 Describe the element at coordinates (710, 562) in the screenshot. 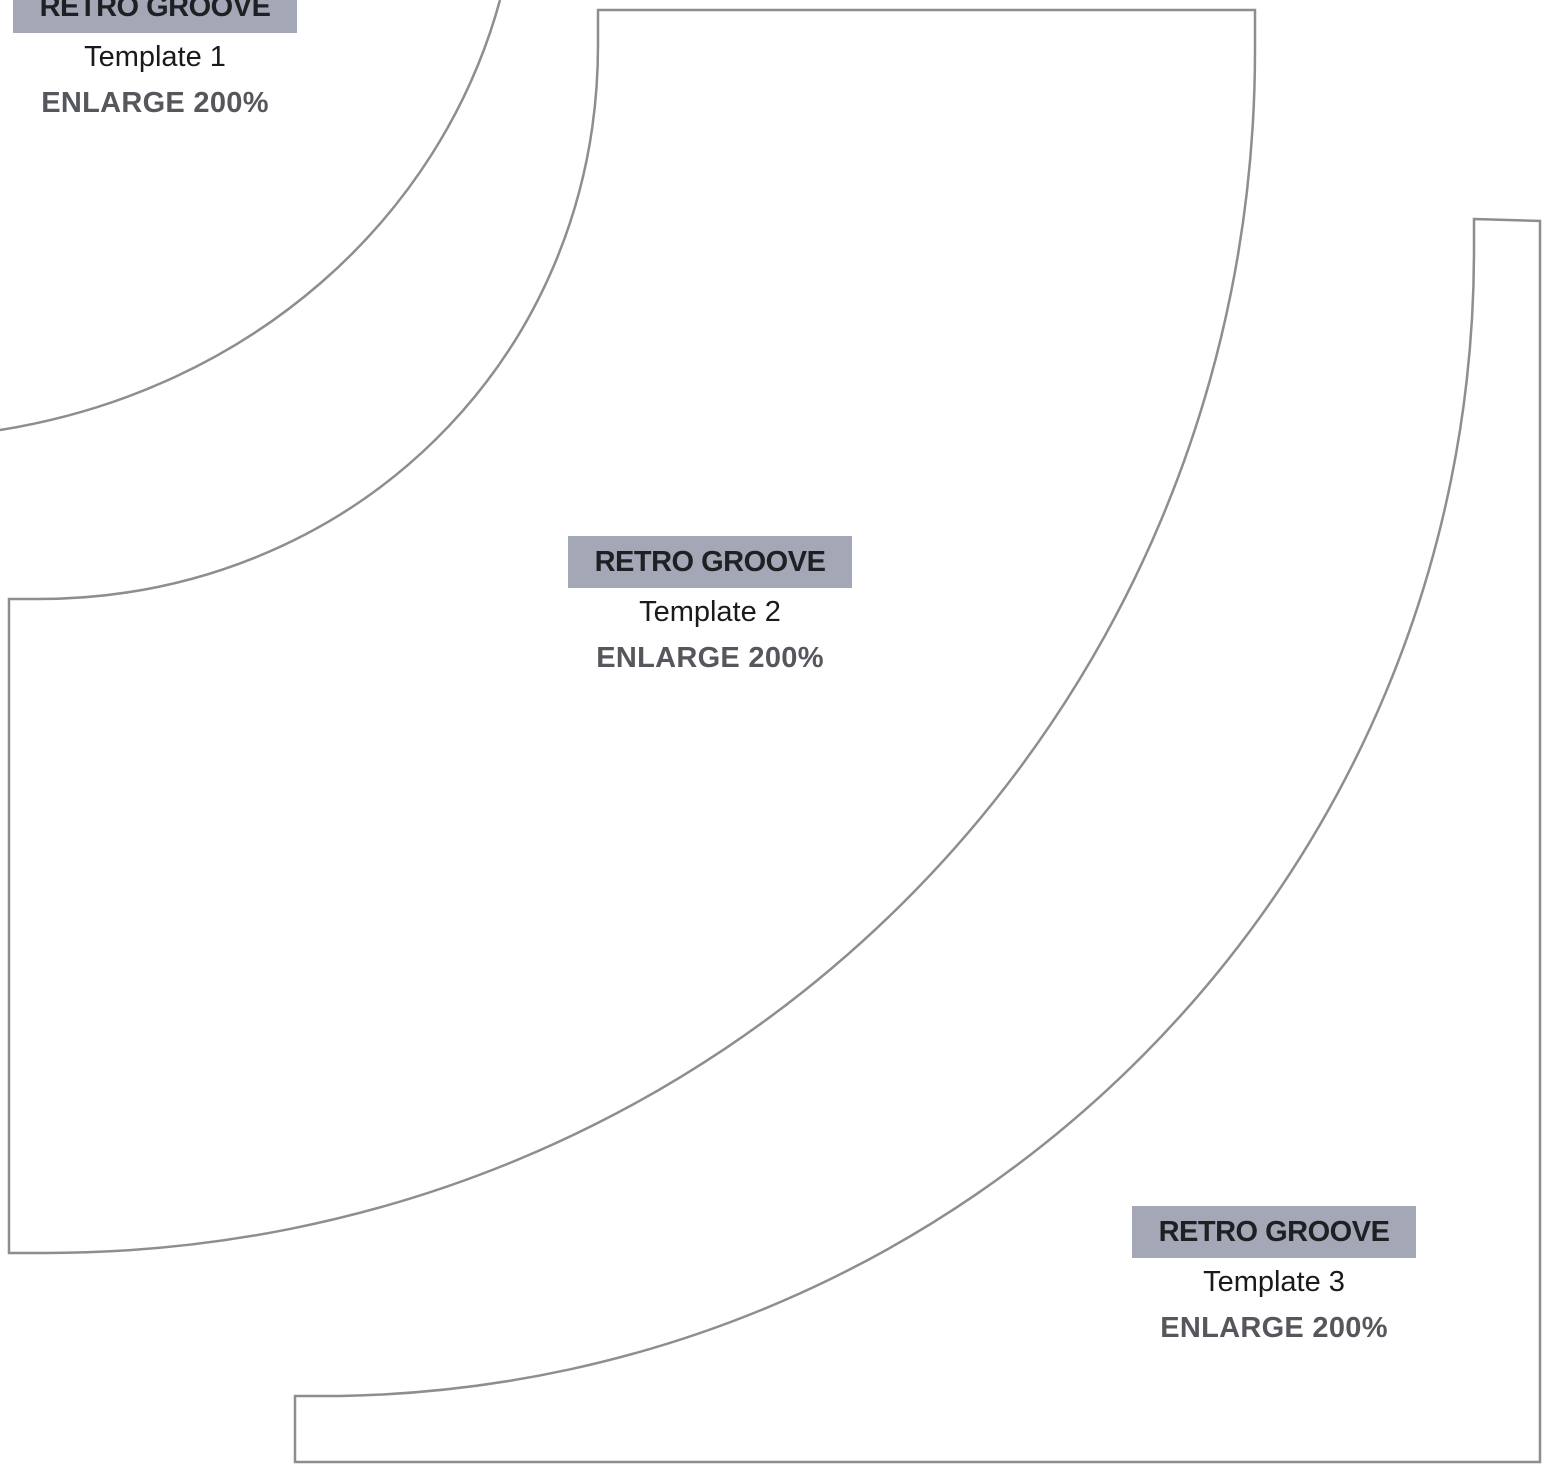

I see `template-2-title: RETRO GROOVE` at that location.